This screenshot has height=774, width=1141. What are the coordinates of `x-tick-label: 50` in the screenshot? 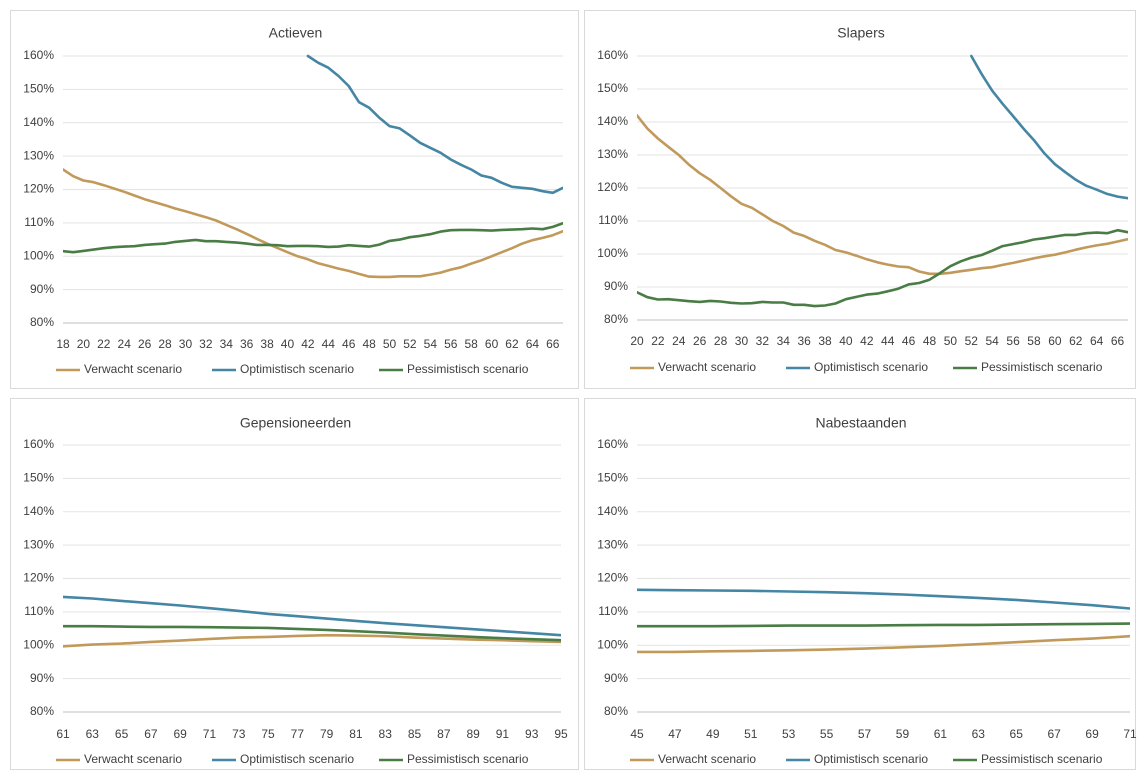 It's located at (390, 344).